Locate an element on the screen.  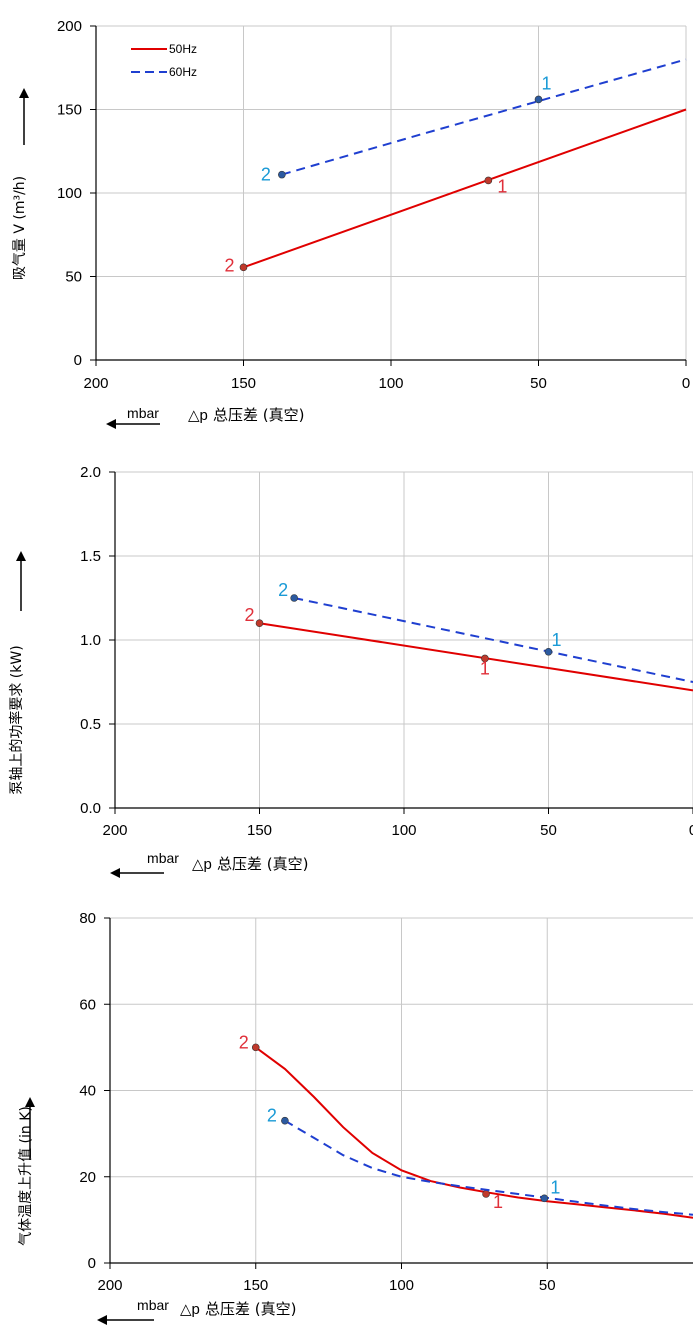
y-tick-label: 1.5 is located at coordinates (90, 556).